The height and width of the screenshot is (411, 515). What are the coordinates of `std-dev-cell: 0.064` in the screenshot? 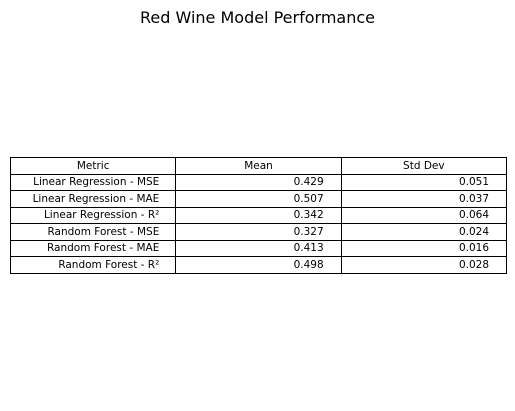 It's located at (424, 215).